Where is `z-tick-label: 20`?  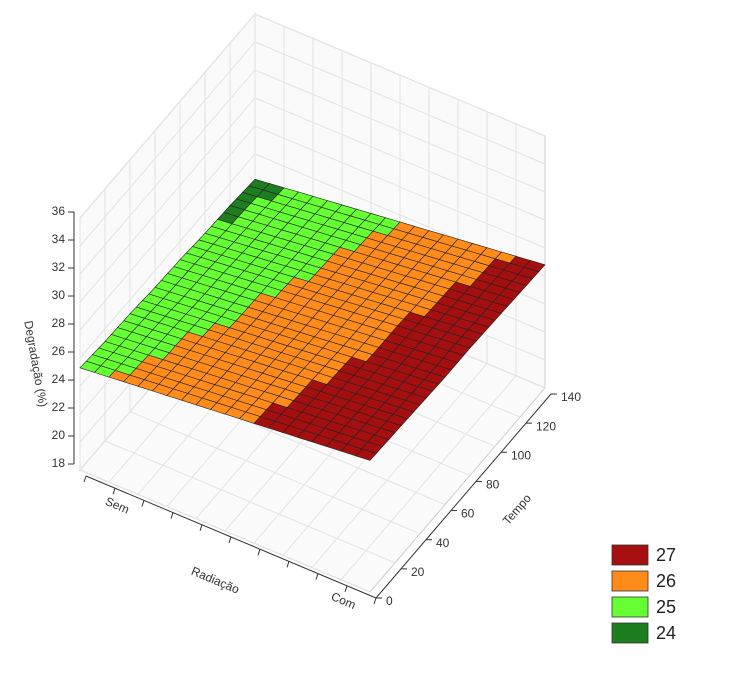 z-tick-label: 20 is located at coordinates (59, 435).